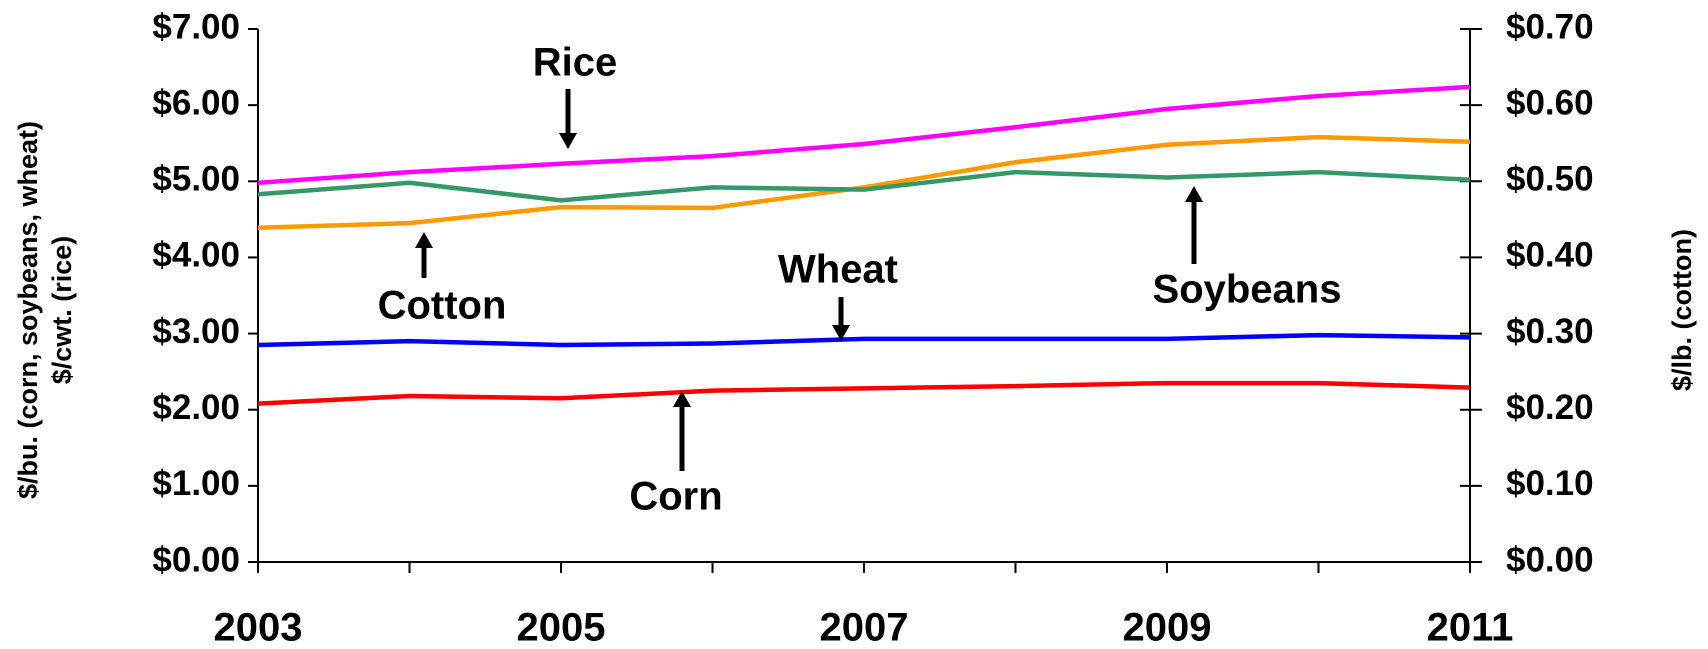  What do you see at coordinates (196, 179) in the screenshot?
I see `y-tick-label: $5.00` at bounding box center [196, 179].